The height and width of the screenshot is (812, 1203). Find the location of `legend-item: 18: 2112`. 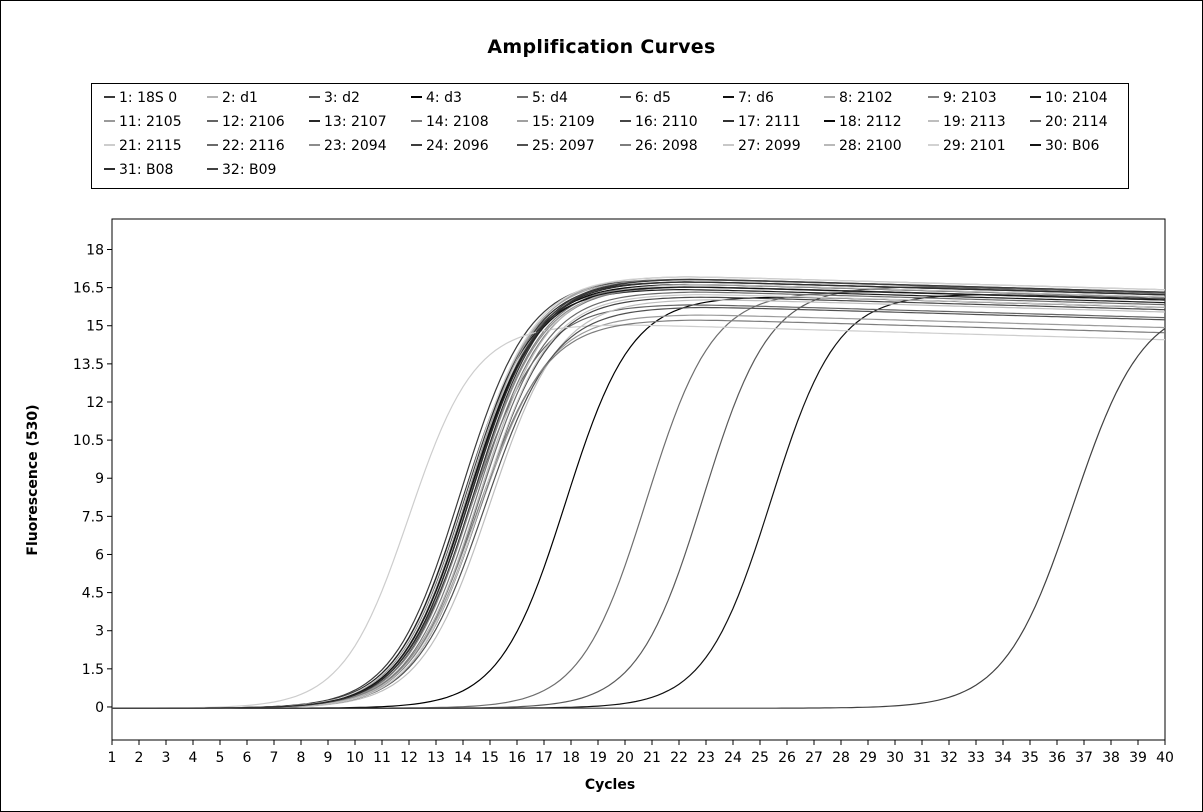

legend-item: 18: 2112 is located at coordinates (863, 122).